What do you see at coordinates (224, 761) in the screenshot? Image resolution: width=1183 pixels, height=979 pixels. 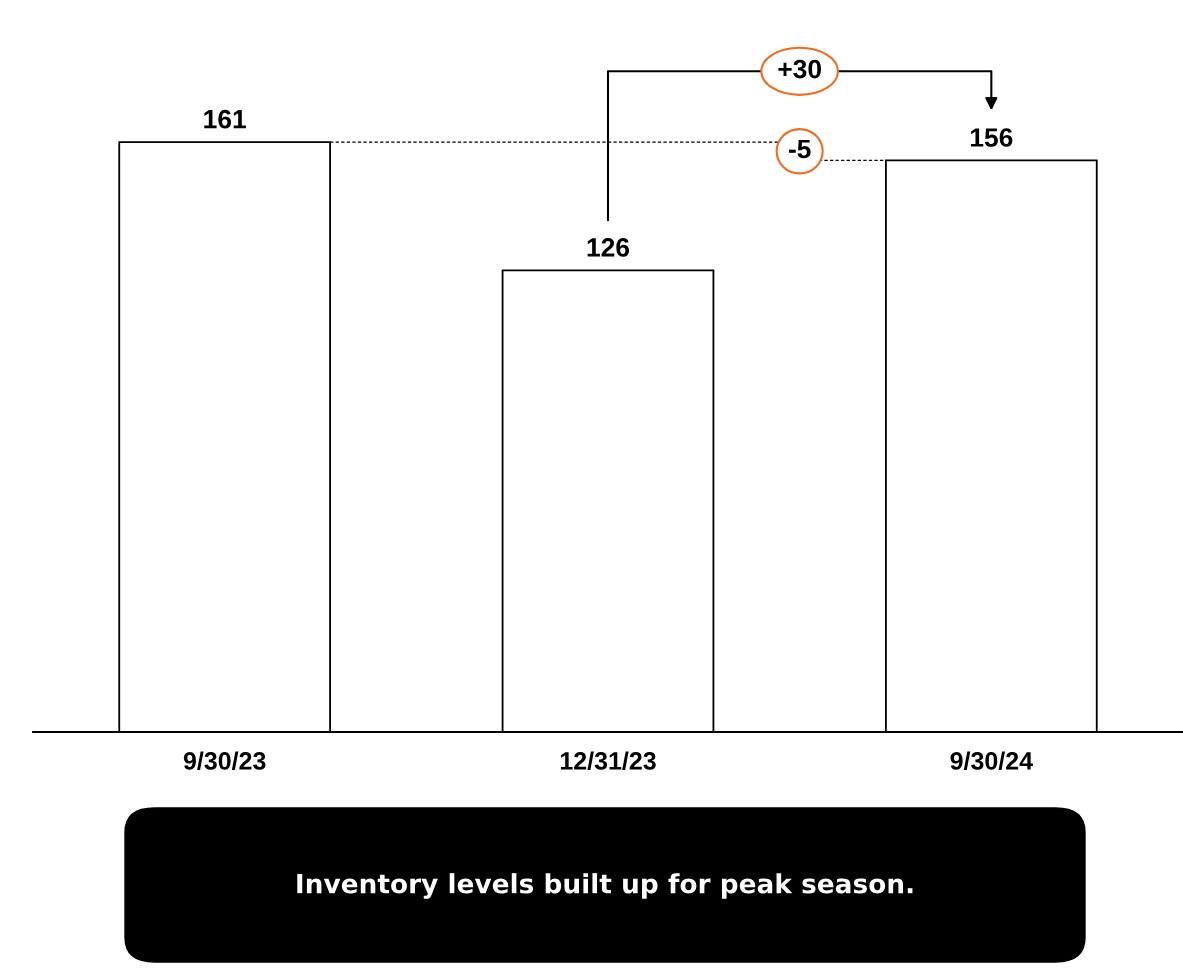 I see `x-tick-label: 9/30/23` at bounding box center [224, 761].